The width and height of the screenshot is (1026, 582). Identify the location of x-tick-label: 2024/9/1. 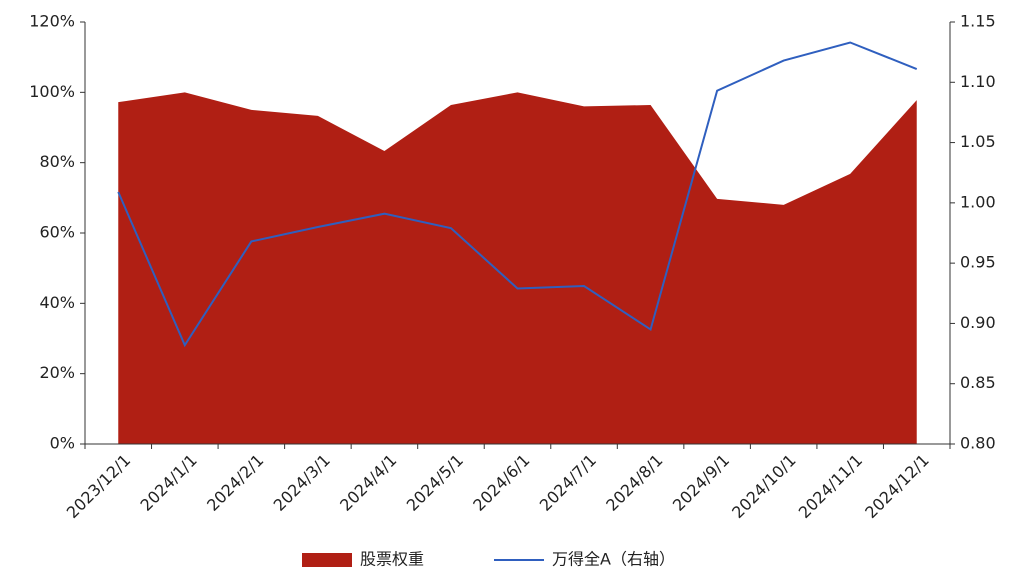
(701, 483).